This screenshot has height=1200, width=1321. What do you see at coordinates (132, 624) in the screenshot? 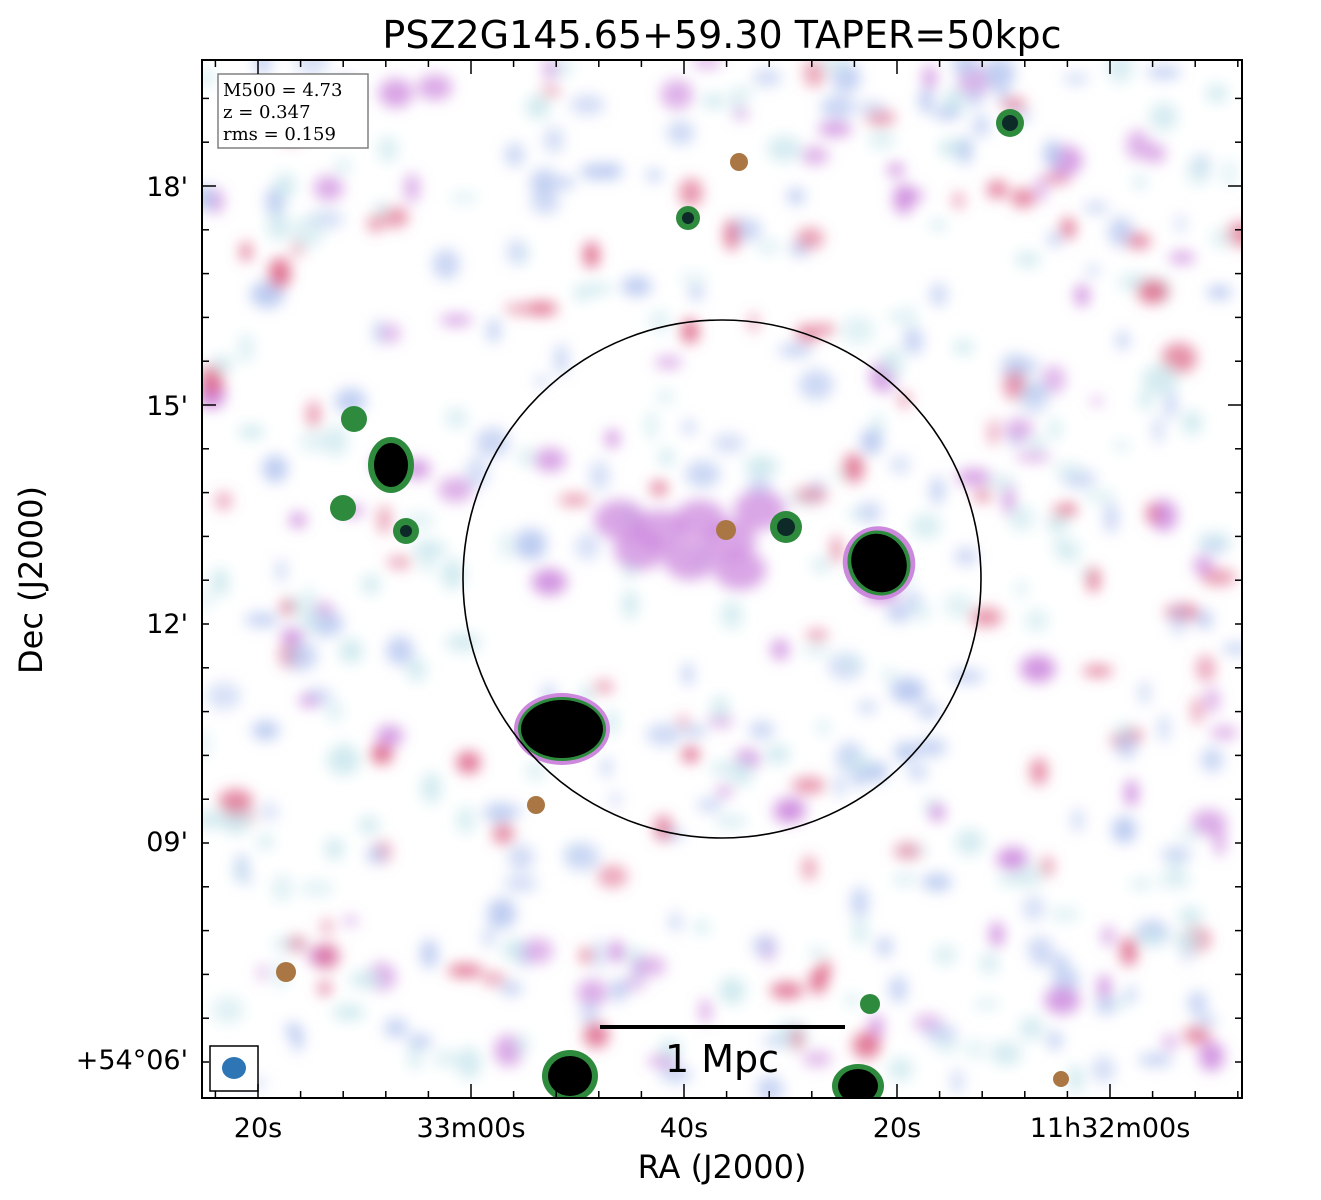
I see `y-tick-labels: 18' 15' 12' 09' +54°06'` at bounding box center [132, 624].